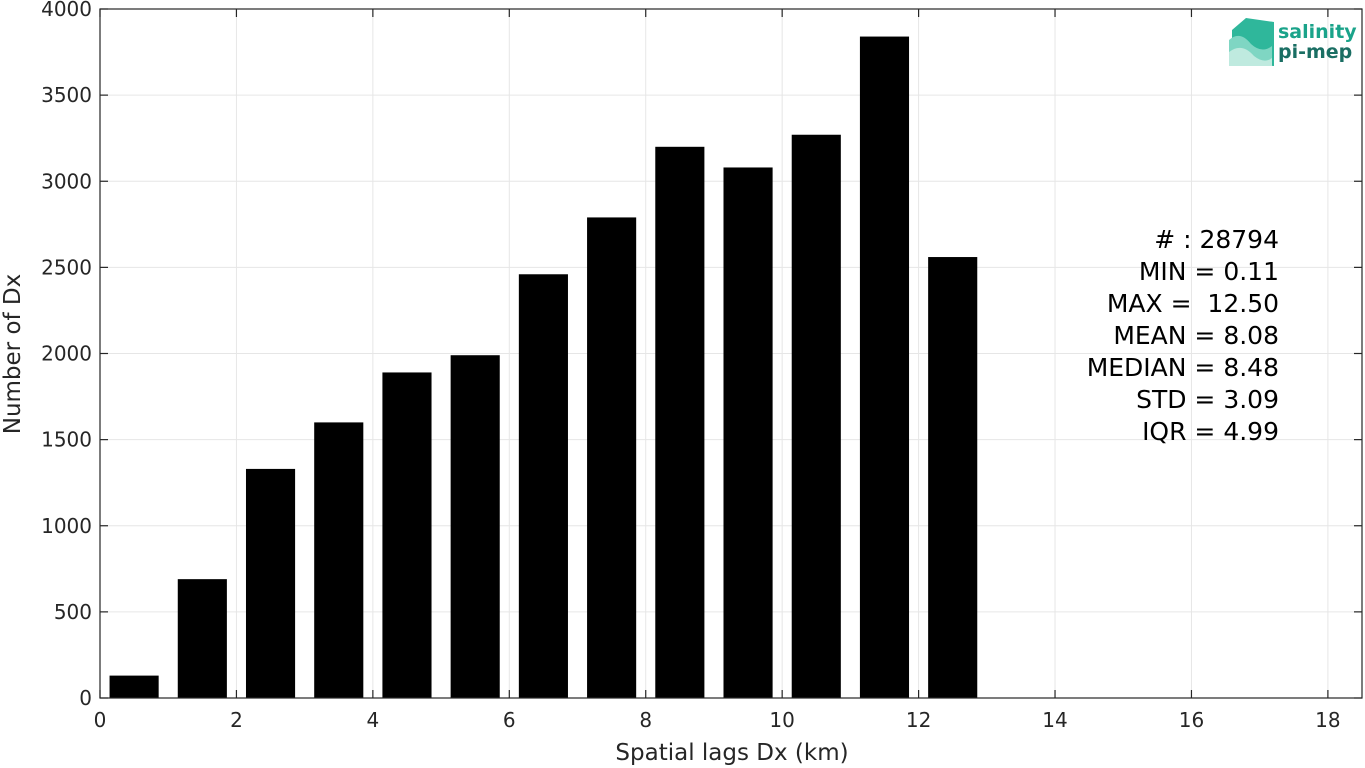 Image resolution: width=1365 pixels, height=768 pixels. Describe the element at coordinates (1327, 720) in the screenshot. I see `x-tick-label: 18` at that location.